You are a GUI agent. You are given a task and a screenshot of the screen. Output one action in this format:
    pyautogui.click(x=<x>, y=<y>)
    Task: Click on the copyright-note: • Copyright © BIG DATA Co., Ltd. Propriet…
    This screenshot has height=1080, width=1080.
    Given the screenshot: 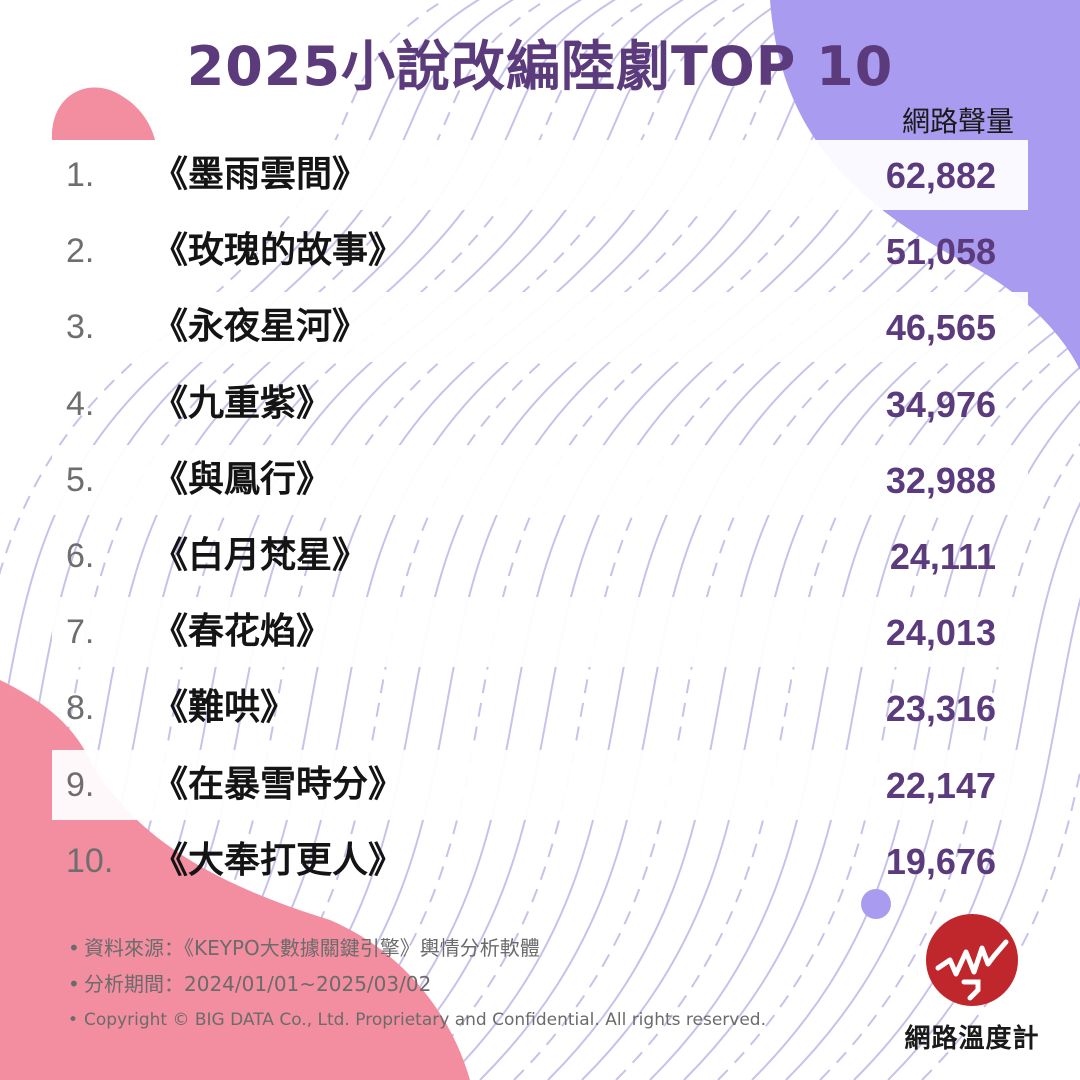 What is the action you would take?
    pyautogui.click(x=417, y=1020)
    